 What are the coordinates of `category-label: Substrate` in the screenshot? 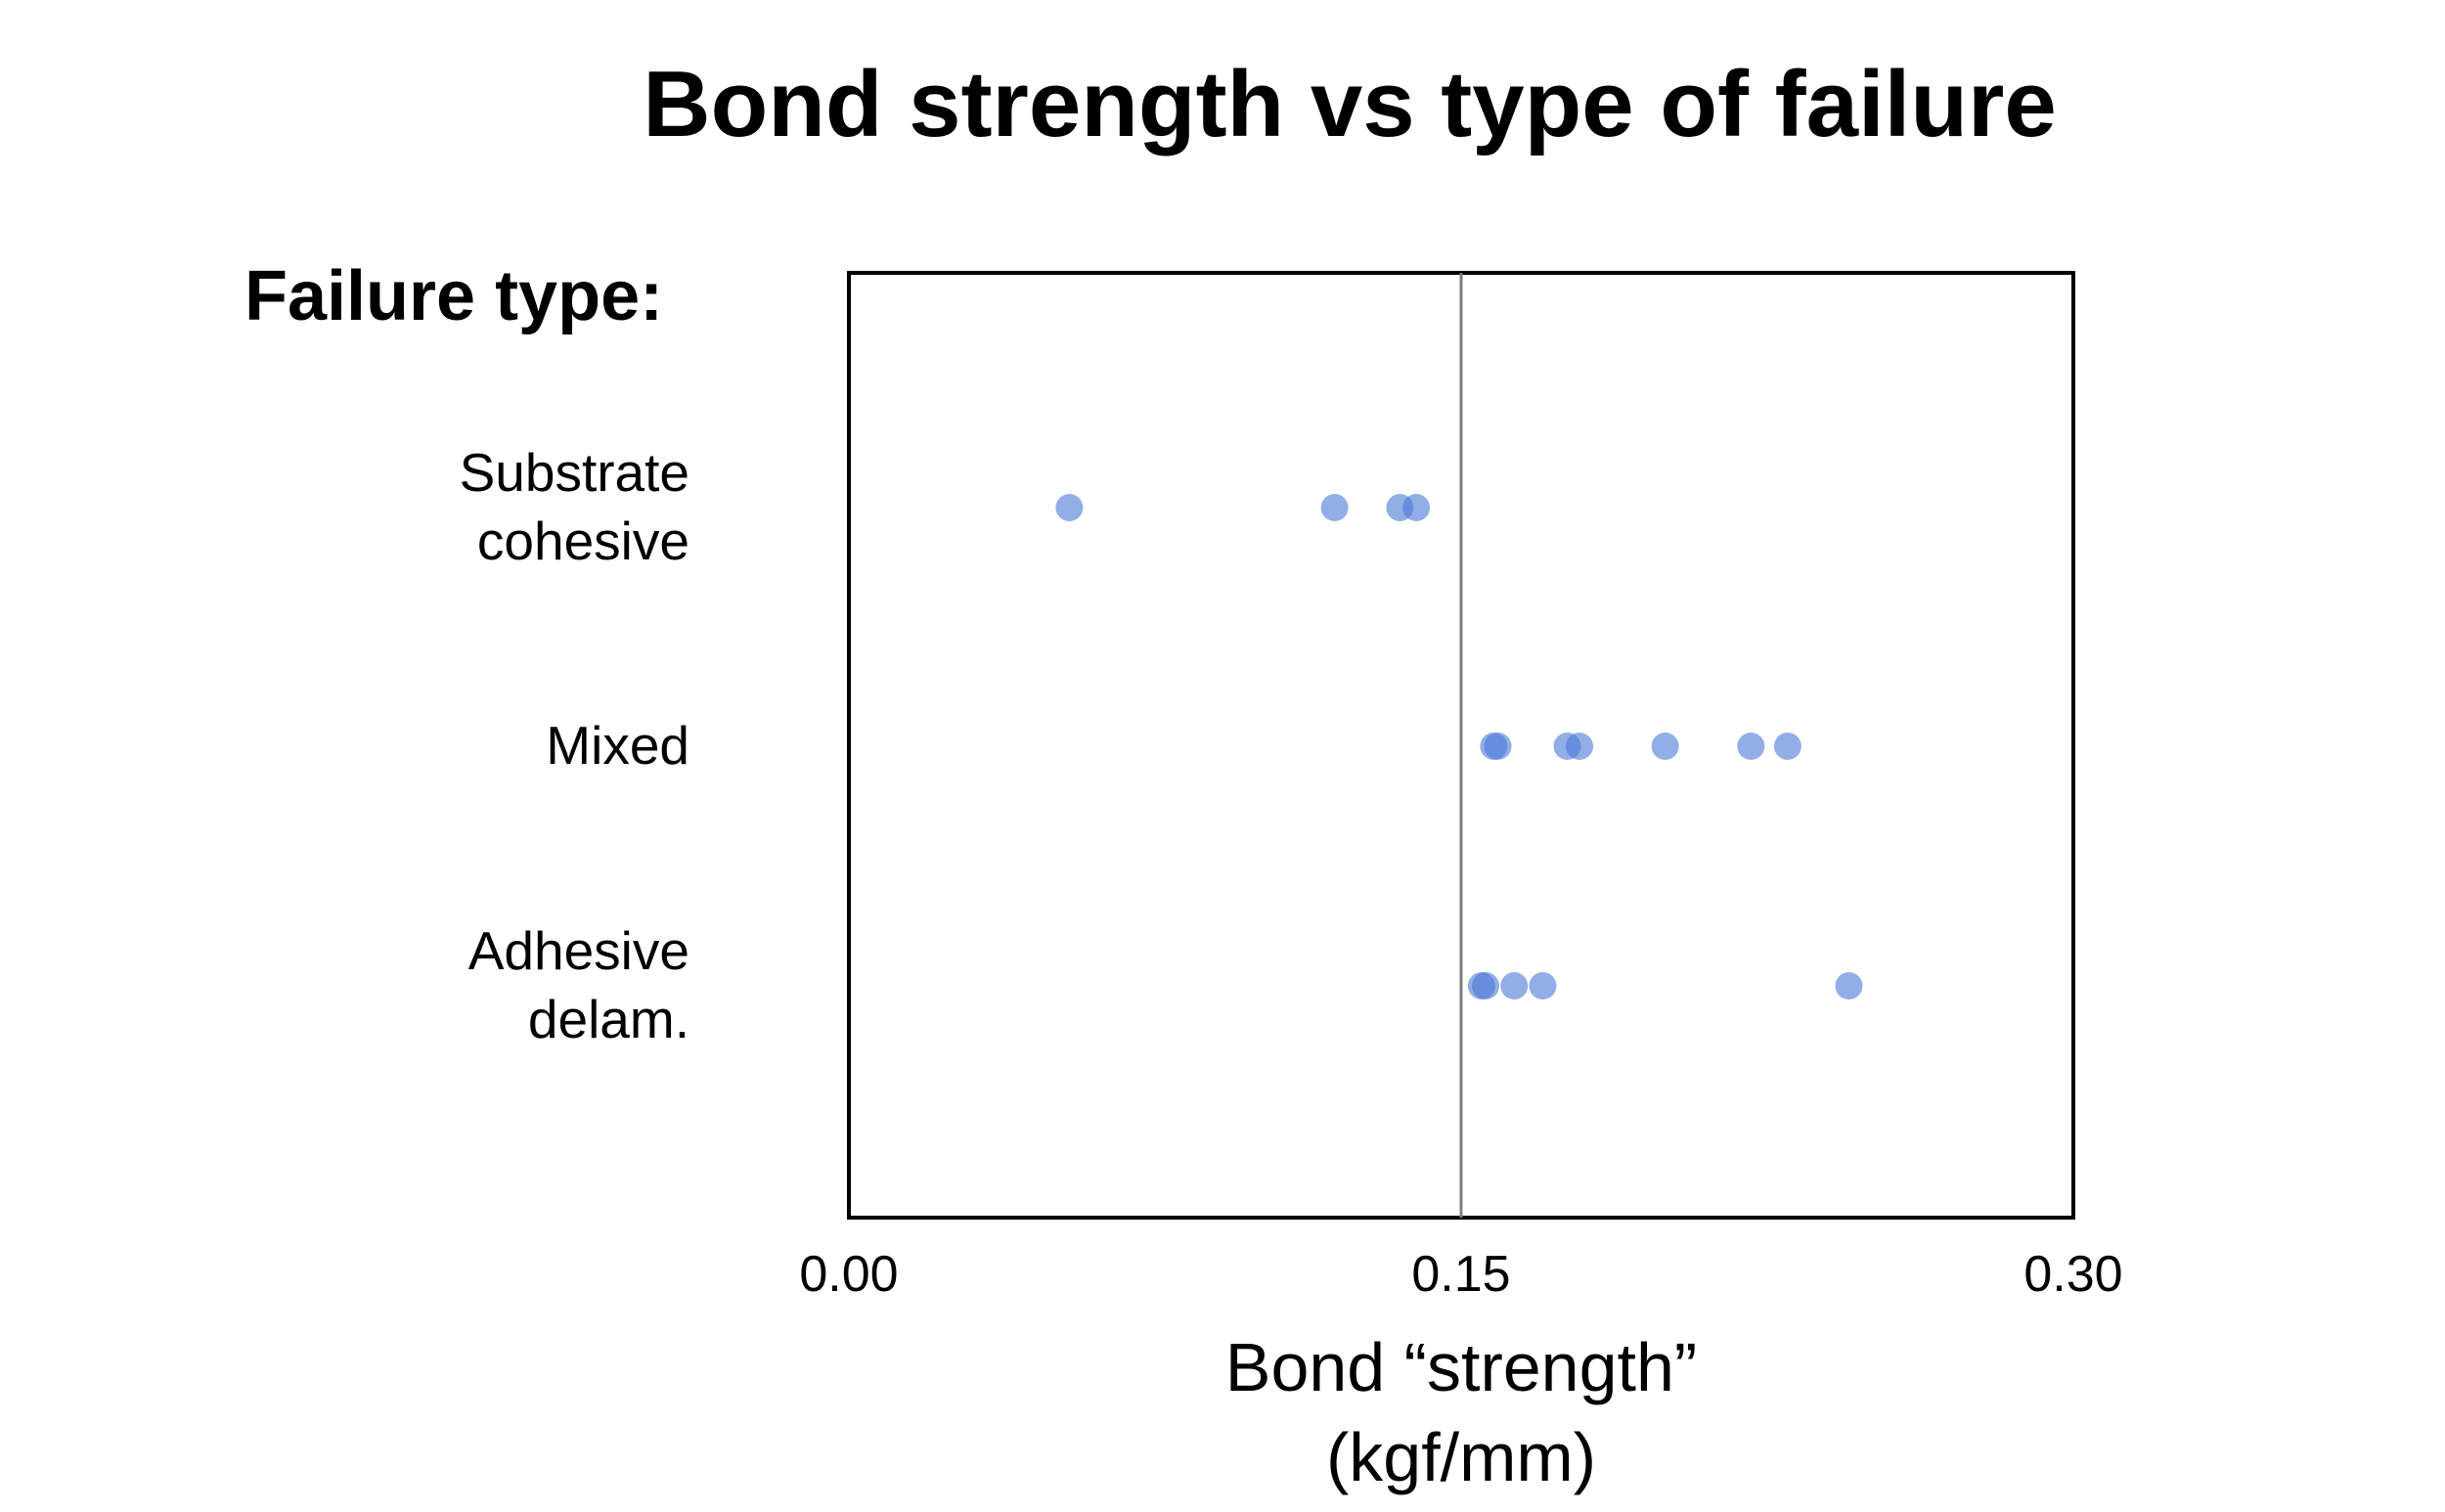 It's located at (574, 473).